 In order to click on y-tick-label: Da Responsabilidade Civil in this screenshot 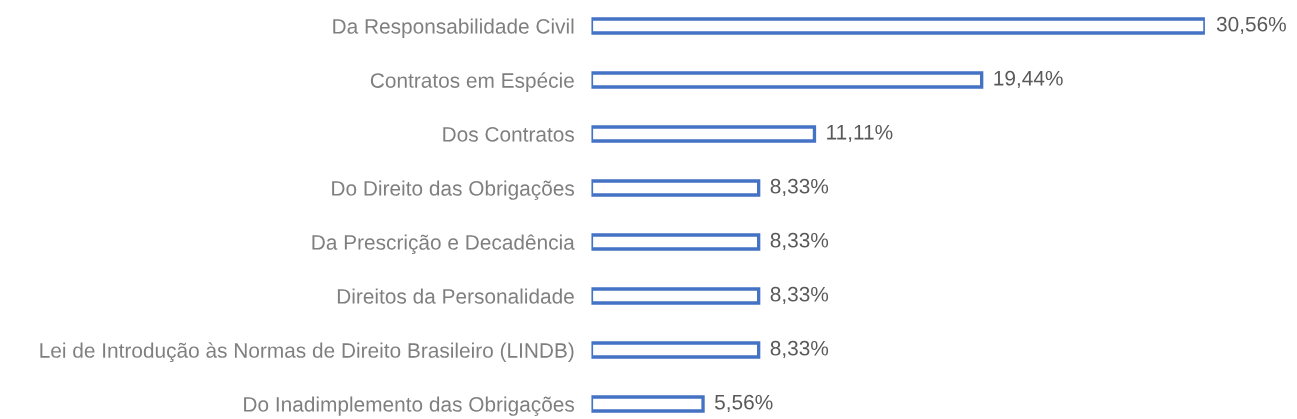, I will do `click(453, 28)`.